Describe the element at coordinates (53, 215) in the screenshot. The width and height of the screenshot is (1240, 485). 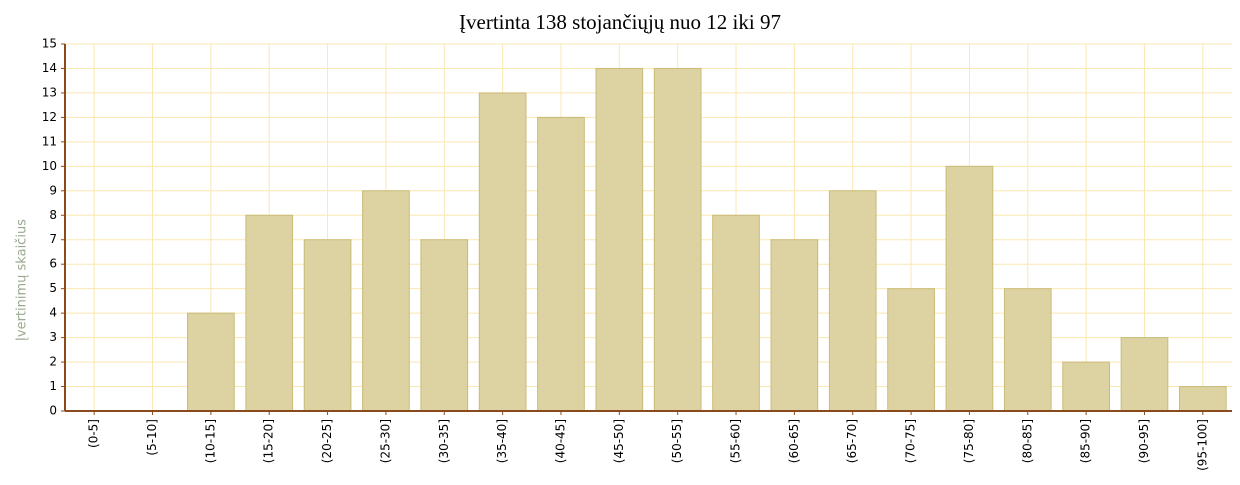
I see `y-tick-label: 8` at that location.